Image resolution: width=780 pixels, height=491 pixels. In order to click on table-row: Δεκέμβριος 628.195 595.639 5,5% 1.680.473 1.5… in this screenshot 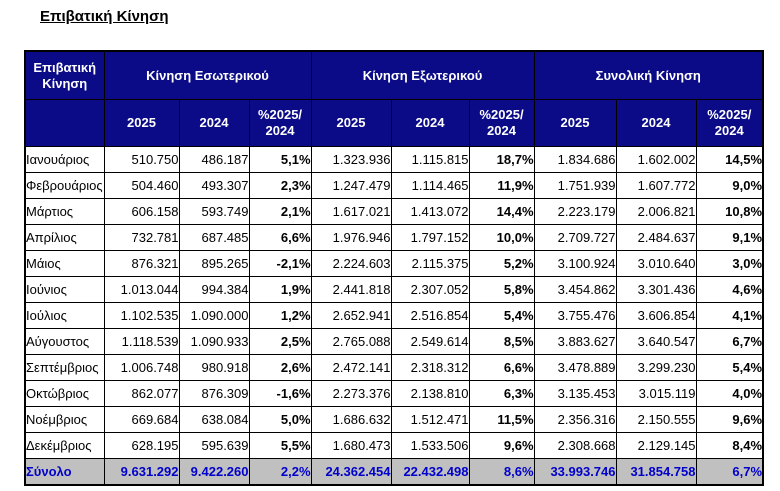, I will do `click(394, 445)`.